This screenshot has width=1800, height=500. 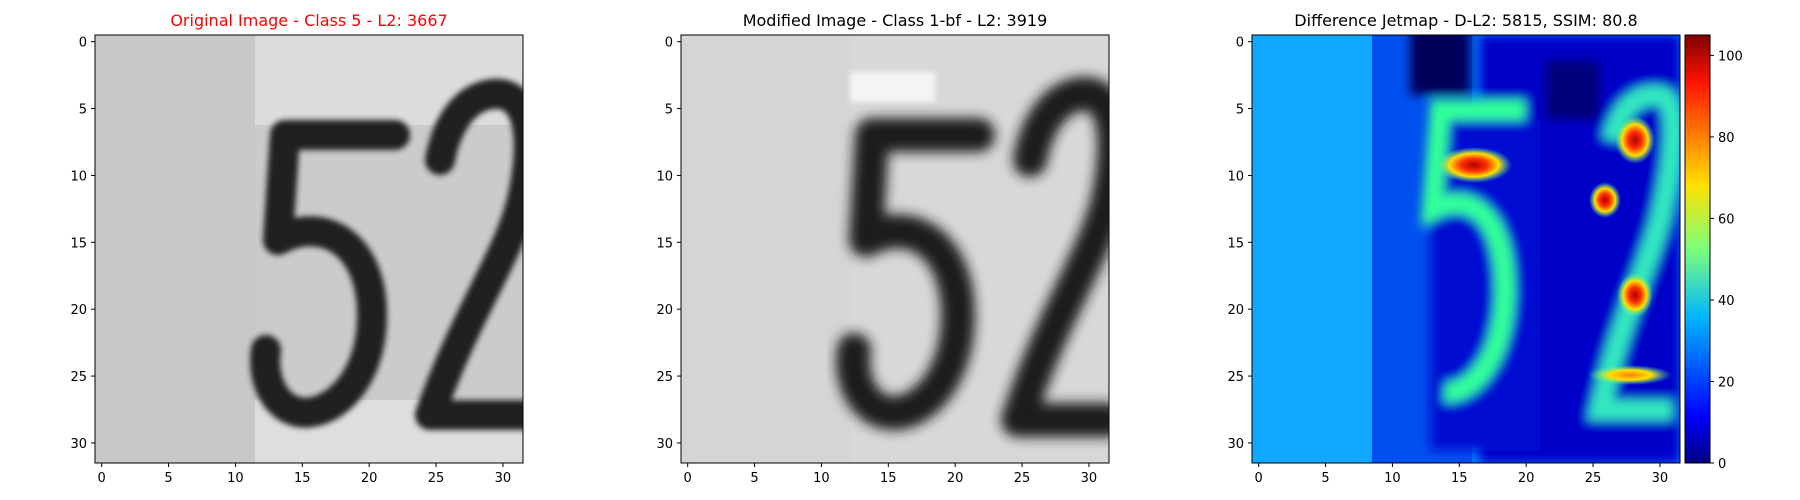 I want to click on y-axis-difference: 0 5 10 15 20 25 30, so click(x=1239, y=244).